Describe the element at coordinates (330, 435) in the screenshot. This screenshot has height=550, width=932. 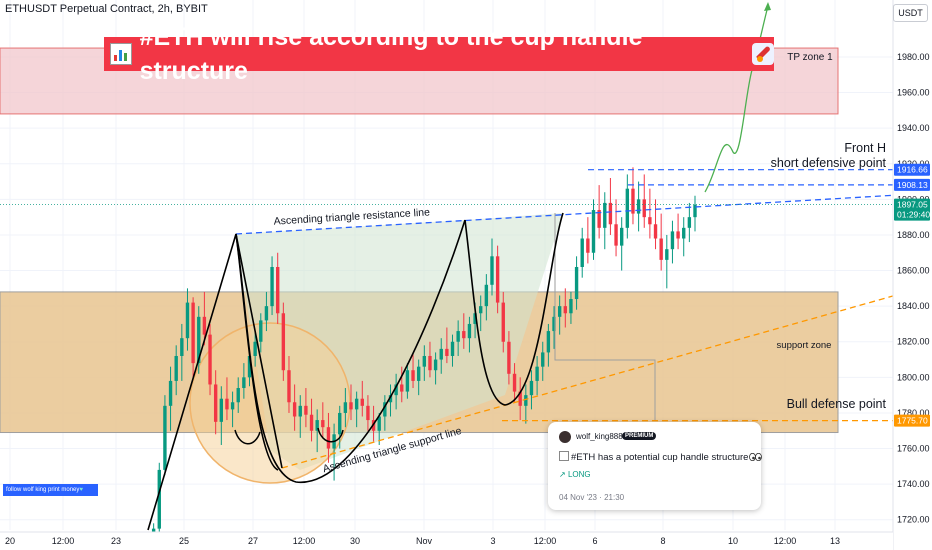
I see `eye-right-curve` at that location.